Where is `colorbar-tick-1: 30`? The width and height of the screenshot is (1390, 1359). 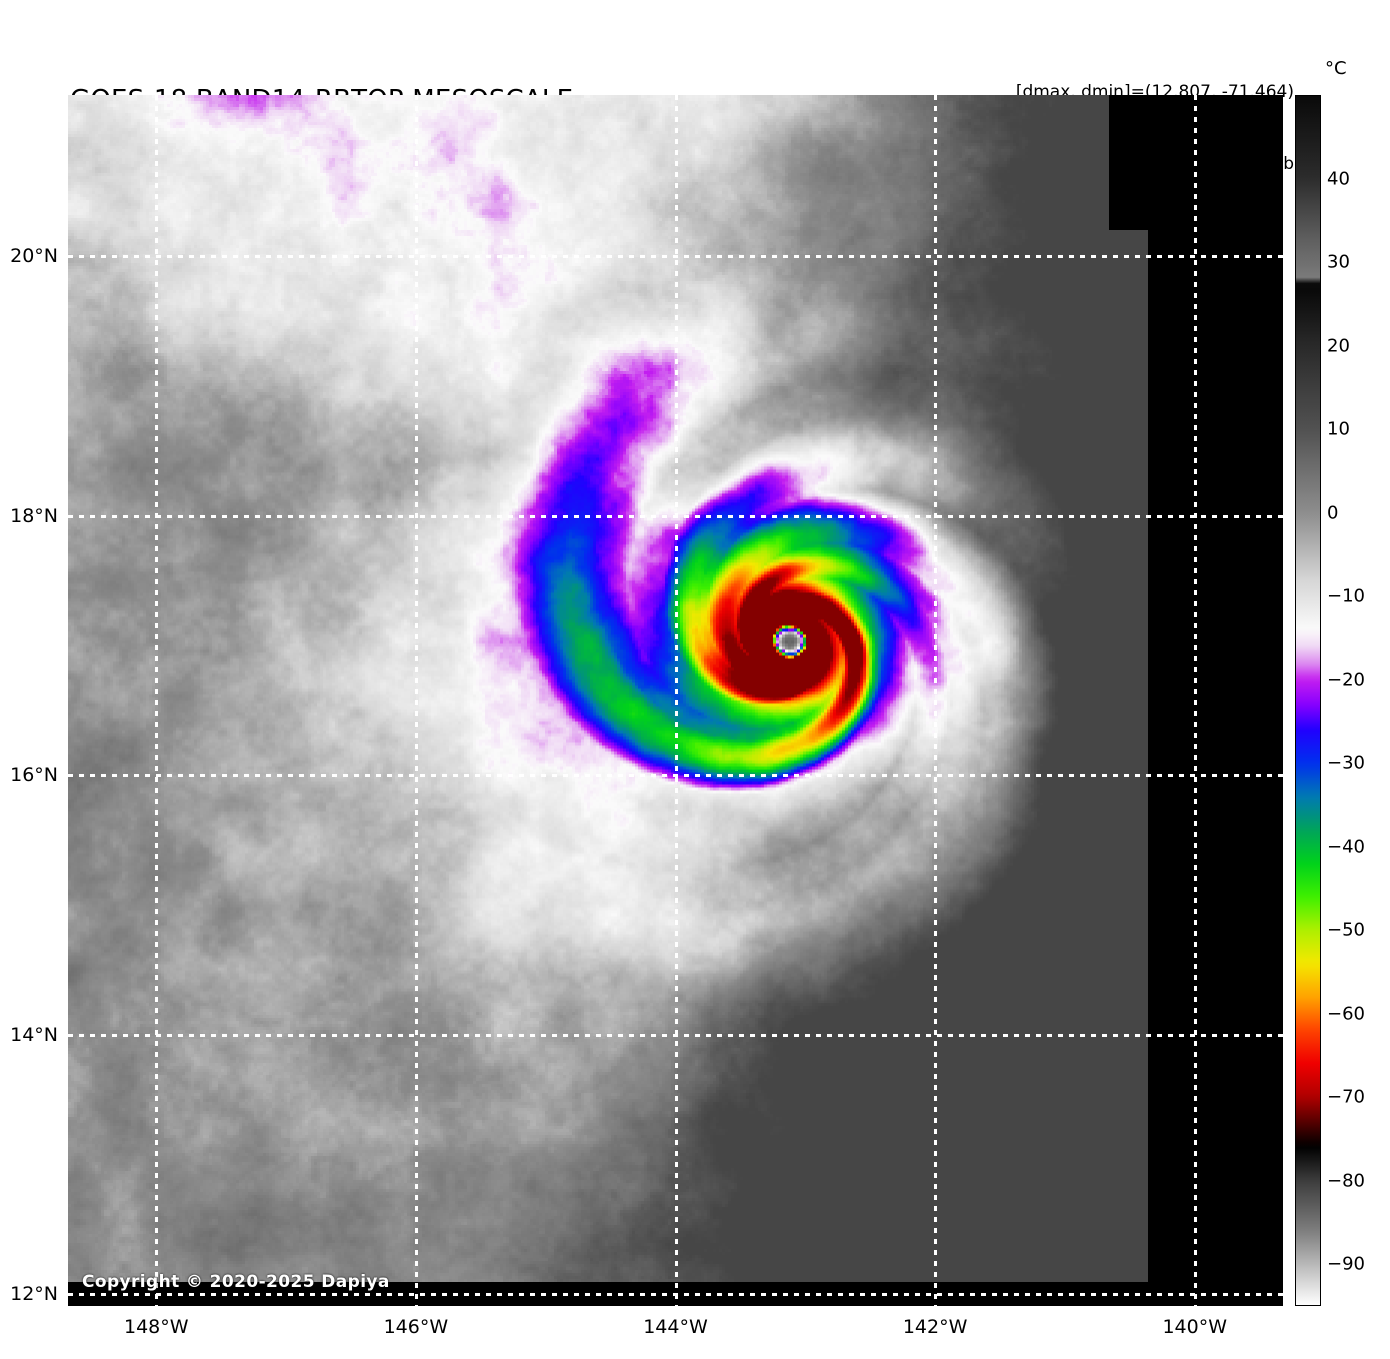 colorbar-tick-1: 30 is located at coordinates (1338, 262).